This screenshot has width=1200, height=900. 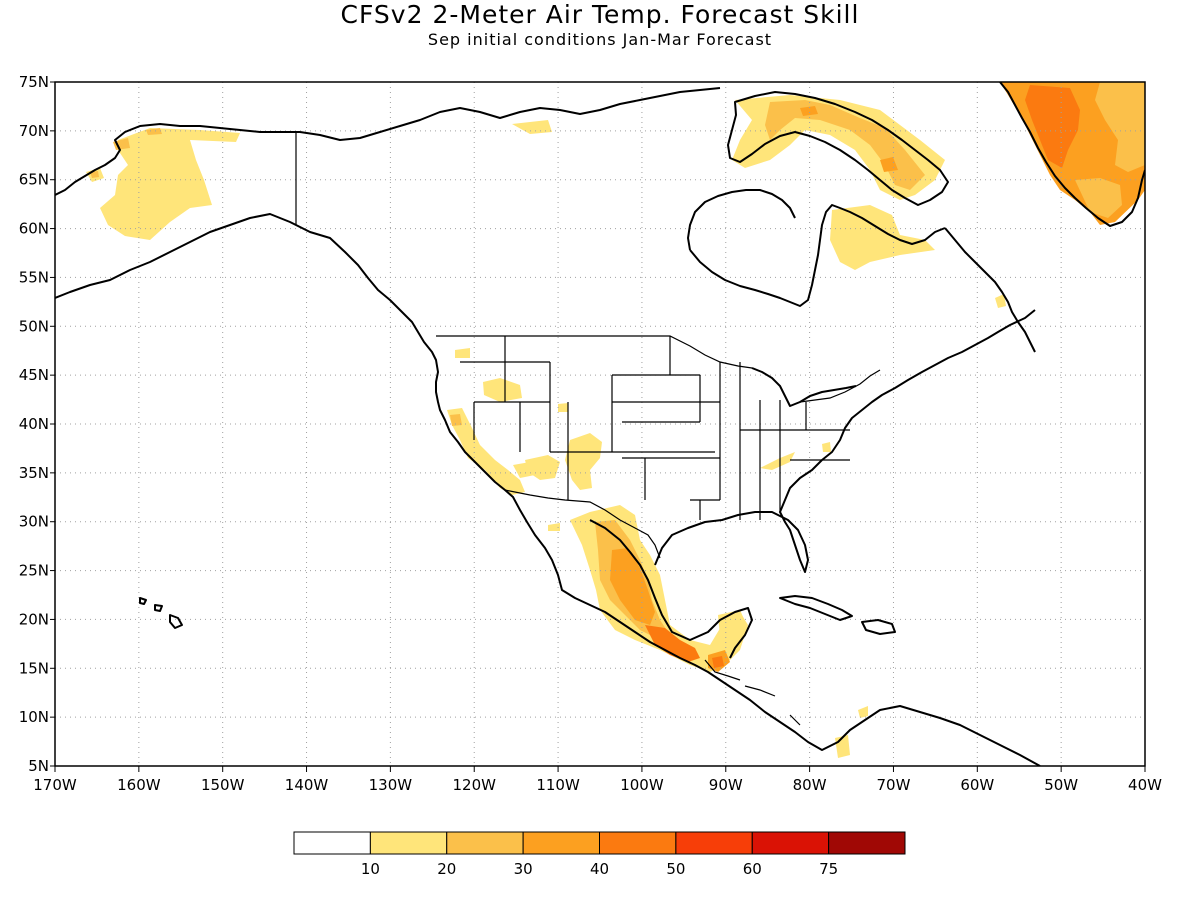 What do you see at coordinates (804, 387) in the screenshot?
I see `coast-great-lakes` at bounding box center [804, 387].